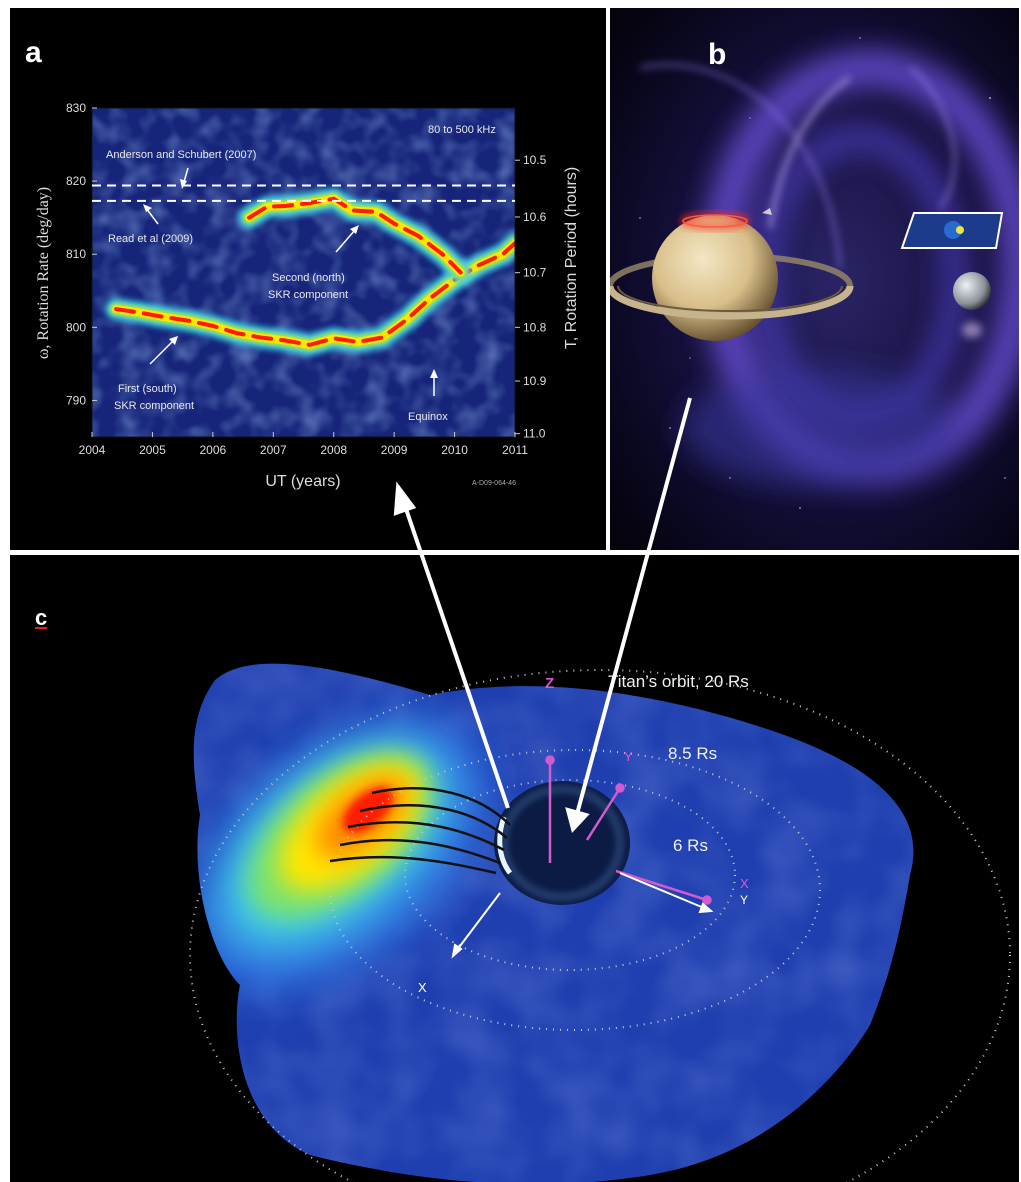 This screenshot has width=1021, height=1182. What do you see at coordinates (535, 381) in the screenshot?
I see `y-right-tick-label: 10.9` at bounding box center [535, 381].